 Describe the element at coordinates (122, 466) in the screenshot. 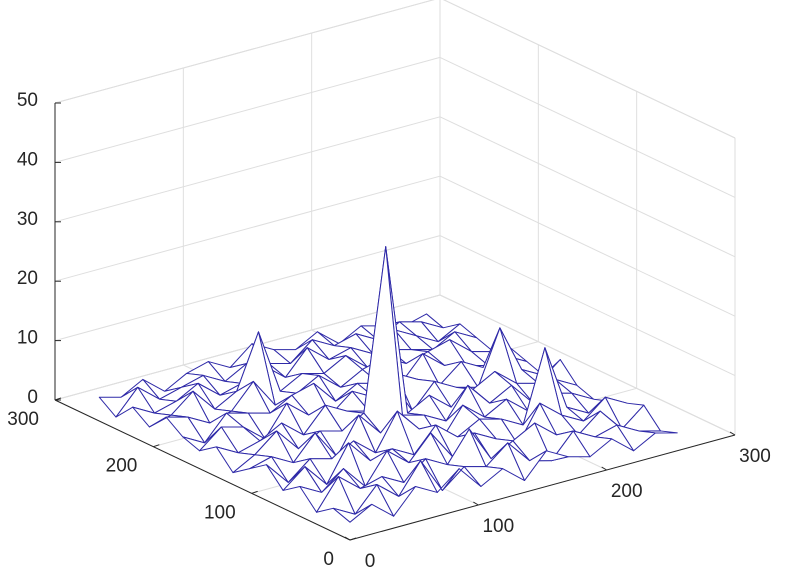

I see `y-tick-label: 200` at that location.